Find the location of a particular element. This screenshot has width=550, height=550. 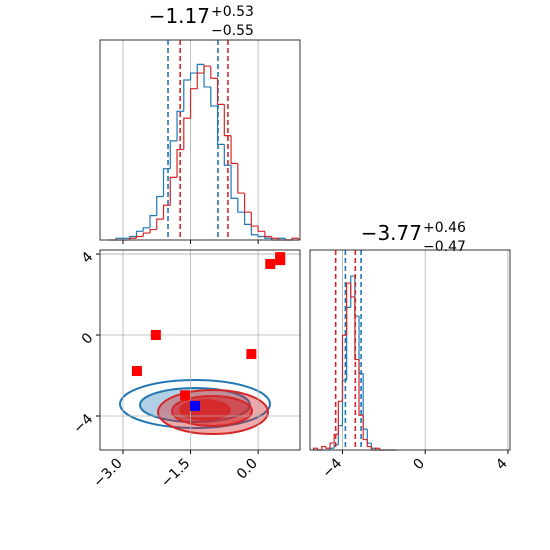

x-tick-label: 0.0 is located at coordinates (247, 469).